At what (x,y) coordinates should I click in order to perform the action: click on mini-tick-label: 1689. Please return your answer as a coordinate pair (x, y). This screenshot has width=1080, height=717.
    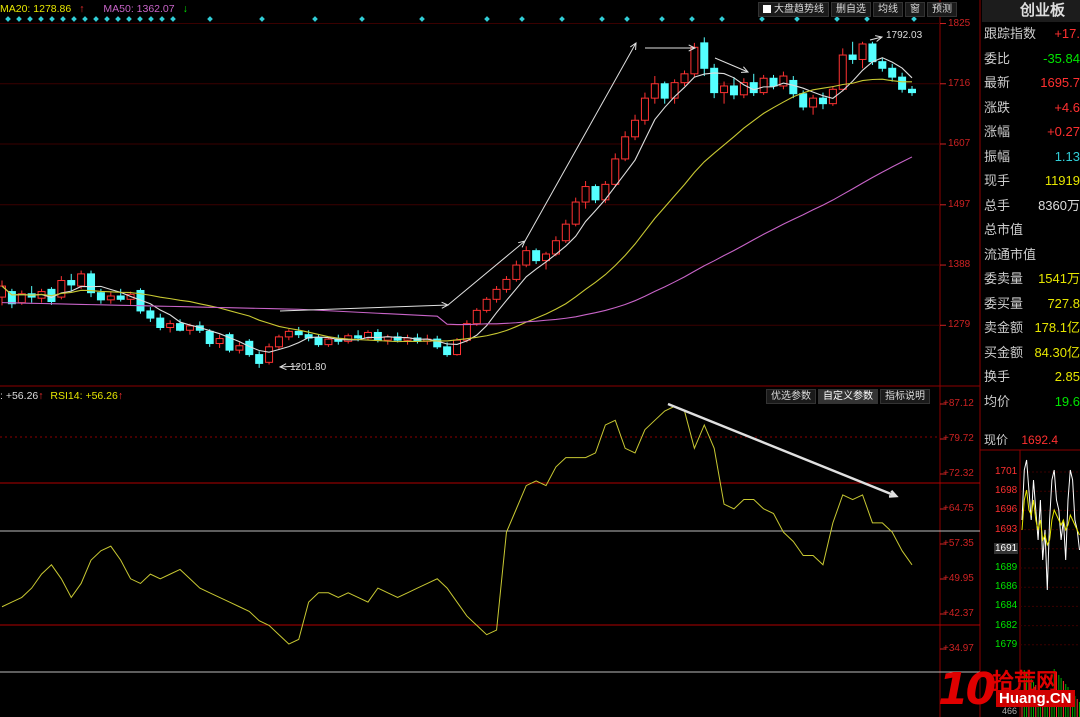
    Looking at the image, I should click on (1006, 567).